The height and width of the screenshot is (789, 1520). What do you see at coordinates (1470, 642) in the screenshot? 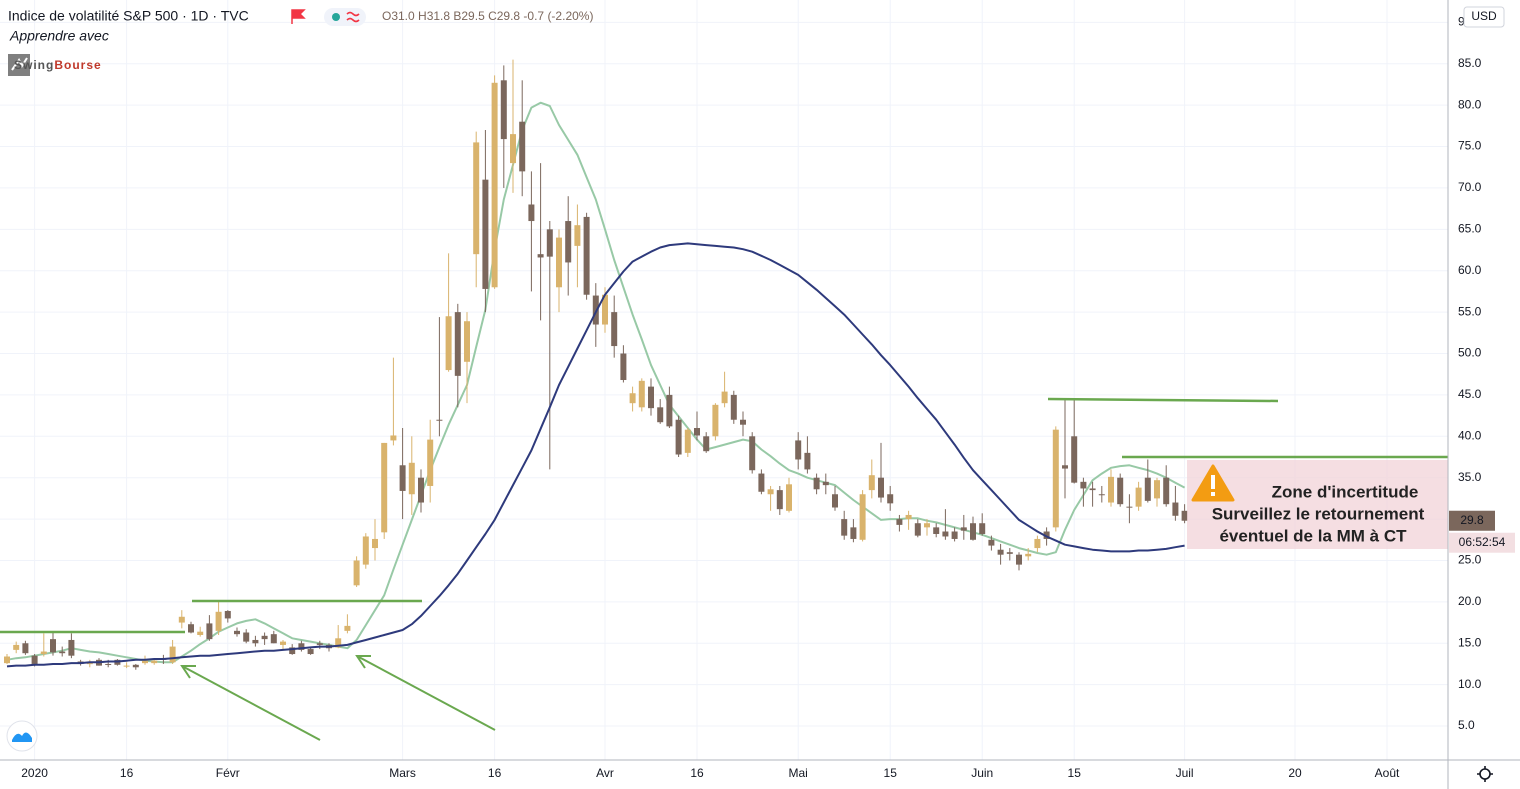
I see `y-tick-label: 15.0` at bounding box center [1470, 642].